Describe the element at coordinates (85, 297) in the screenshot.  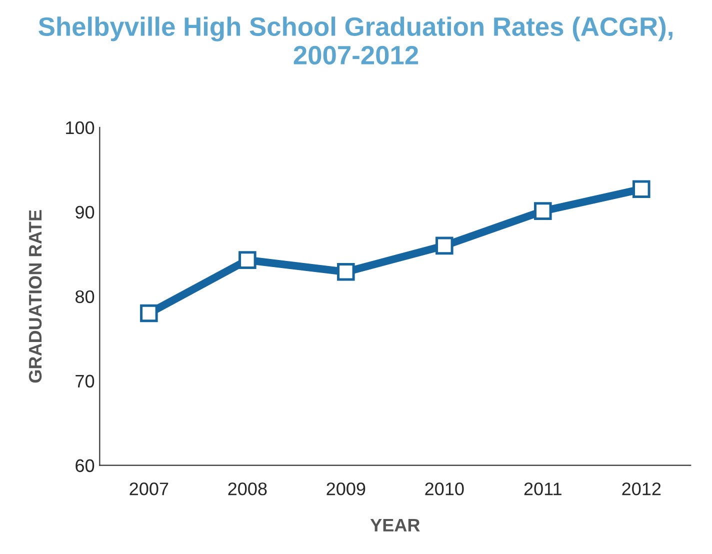
I see `y-tick-label: 80` at that location.